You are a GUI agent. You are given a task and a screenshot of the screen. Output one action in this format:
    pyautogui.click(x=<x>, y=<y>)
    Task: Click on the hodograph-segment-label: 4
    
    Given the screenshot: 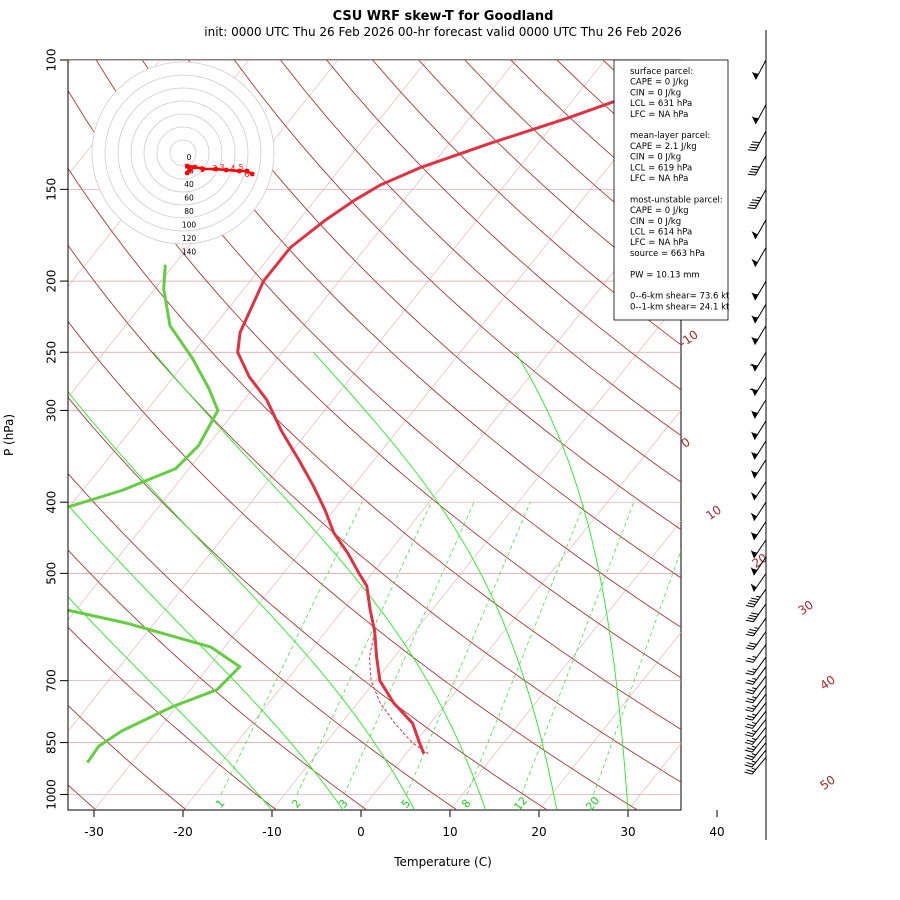 What is the action you would take?
    pyautogui.click(x=233, y=168)
    